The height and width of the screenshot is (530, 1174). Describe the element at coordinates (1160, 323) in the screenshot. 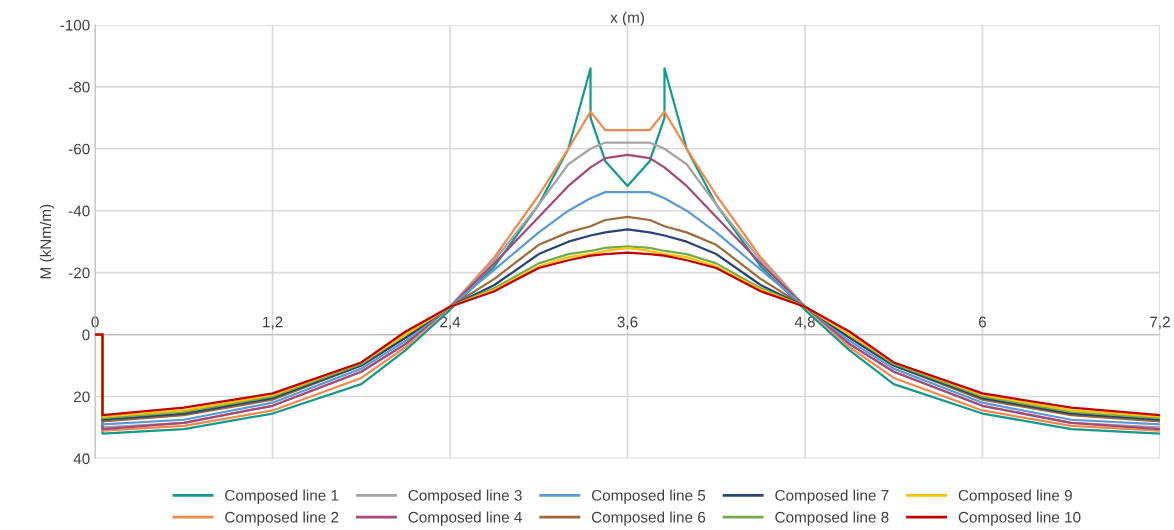

I see `x-tick-label: 7,2` at that location.